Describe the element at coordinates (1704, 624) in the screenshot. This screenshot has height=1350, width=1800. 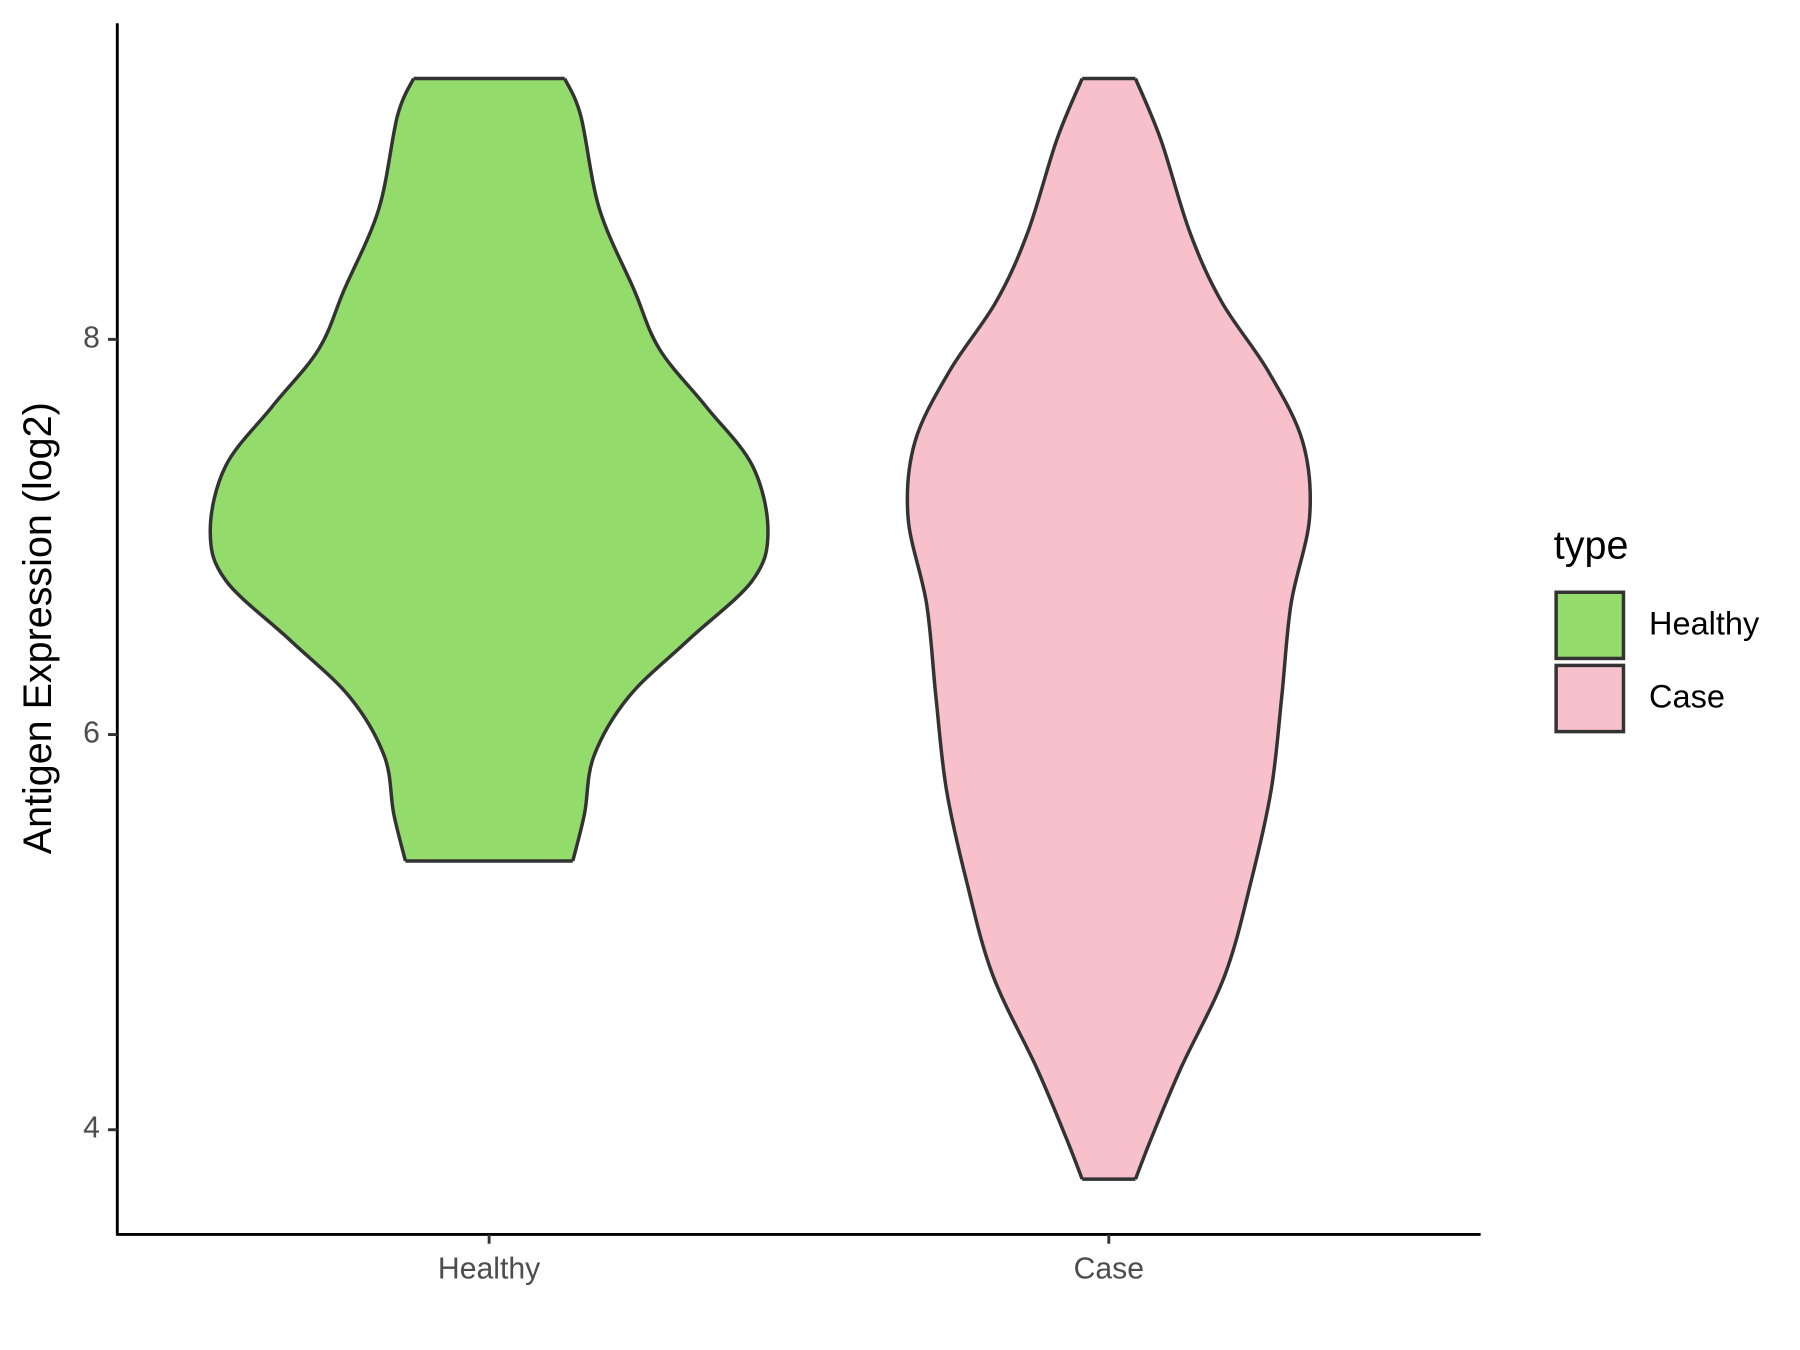
I see `legend-label: Healthy` at that location.